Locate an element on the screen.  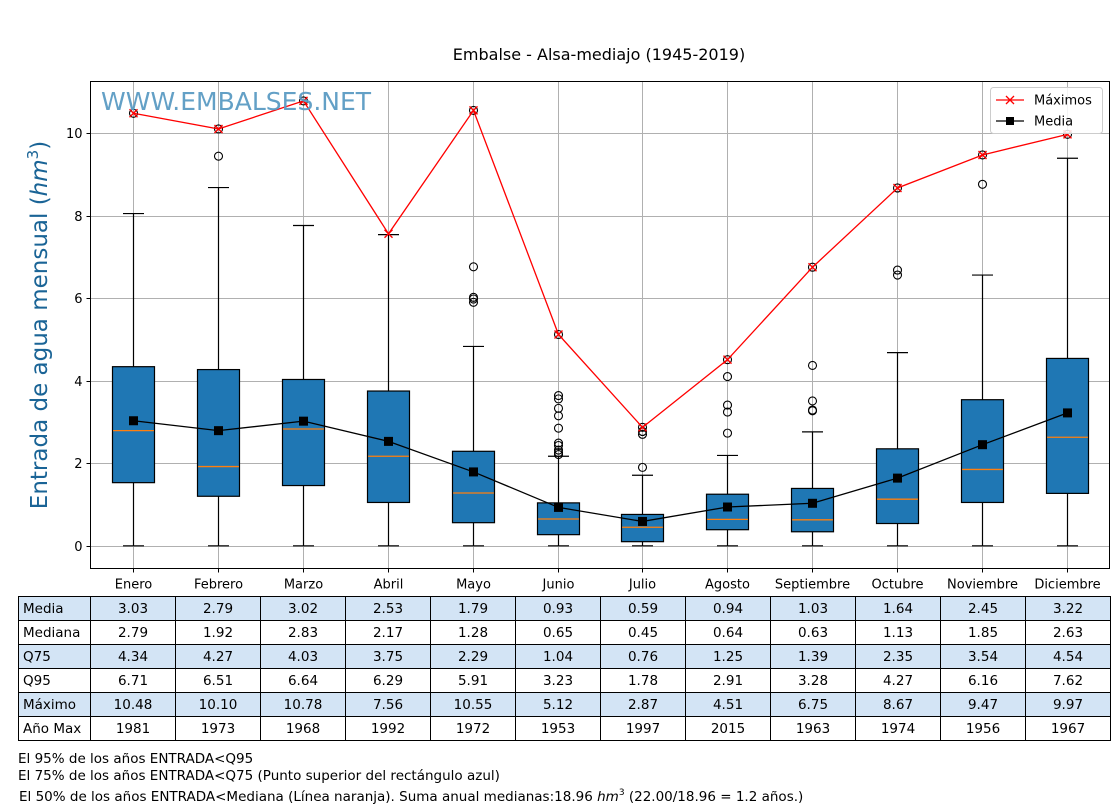
boxplot-agosto is located at coordinates (727, 451).